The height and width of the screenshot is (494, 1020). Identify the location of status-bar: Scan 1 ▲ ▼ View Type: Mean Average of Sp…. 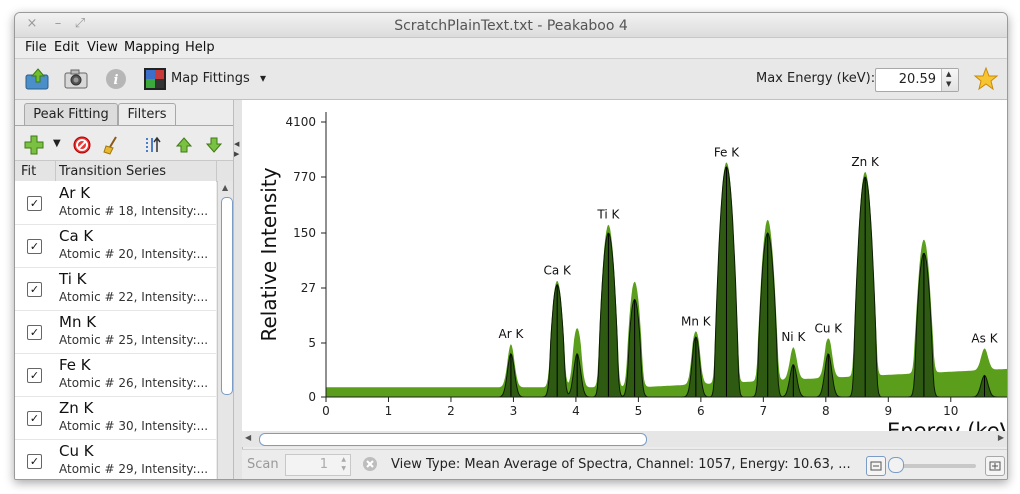
(624, 464).